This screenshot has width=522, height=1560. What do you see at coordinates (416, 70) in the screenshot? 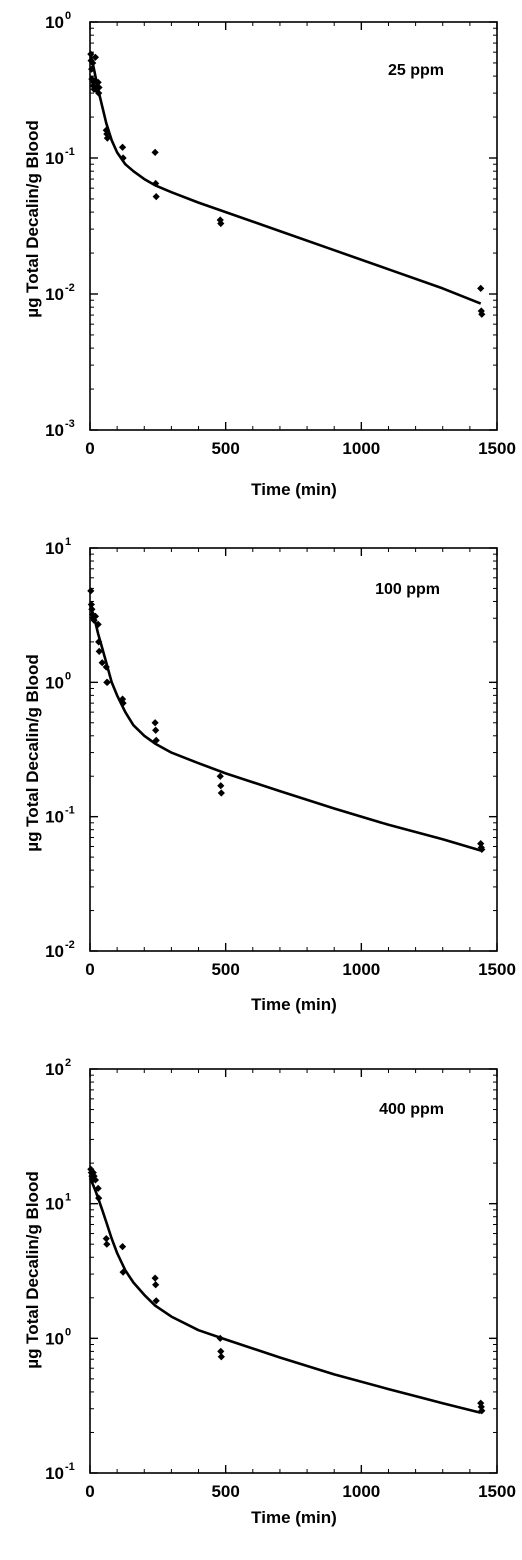
I see `concentration-annotation: 25 ppm` at bounding box center [416, 70].